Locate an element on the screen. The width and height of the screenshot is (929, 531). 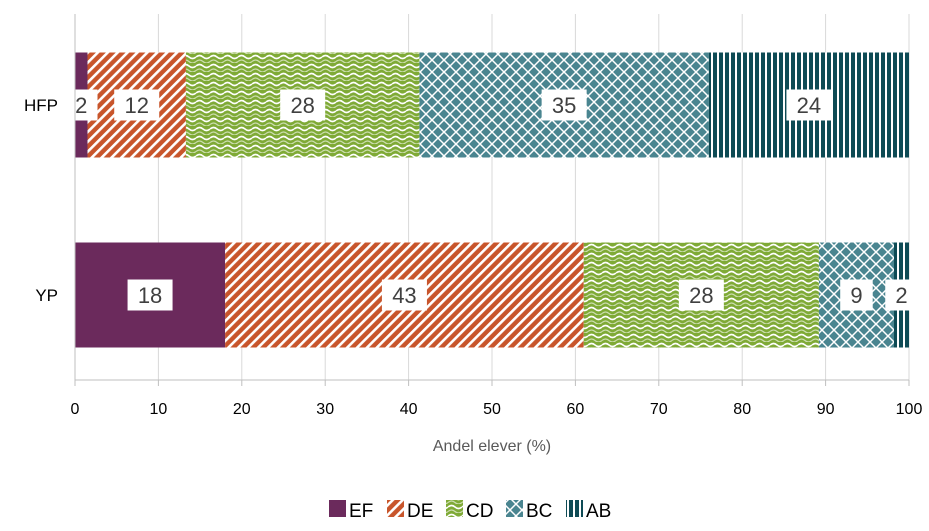
legend-item-ab: AB is located at coordinates (588, 511).